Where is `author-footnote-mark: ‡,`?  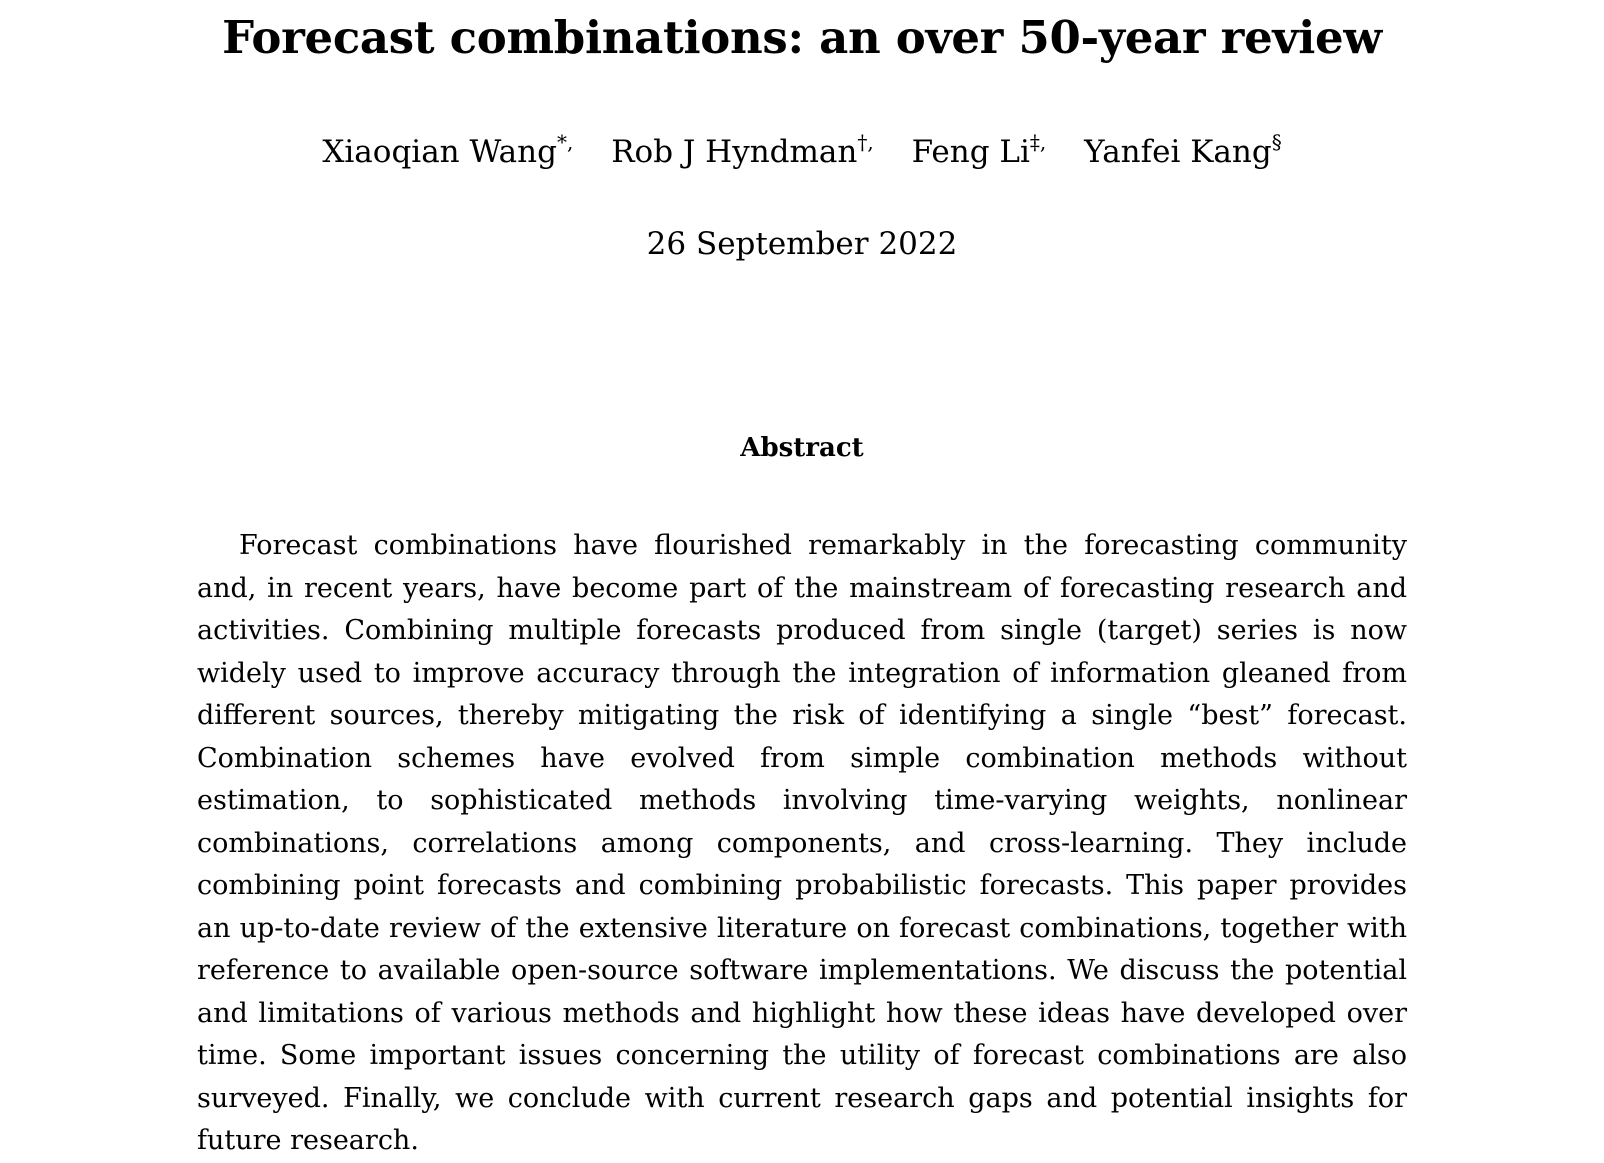
author-footnote-mark: ‡, is located at coordinates (1038, 142).